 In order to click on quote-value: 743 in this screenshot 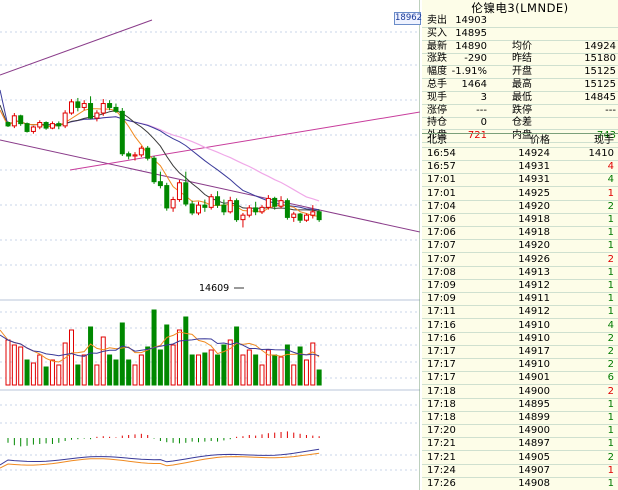, I will do `click(606, 136)`.